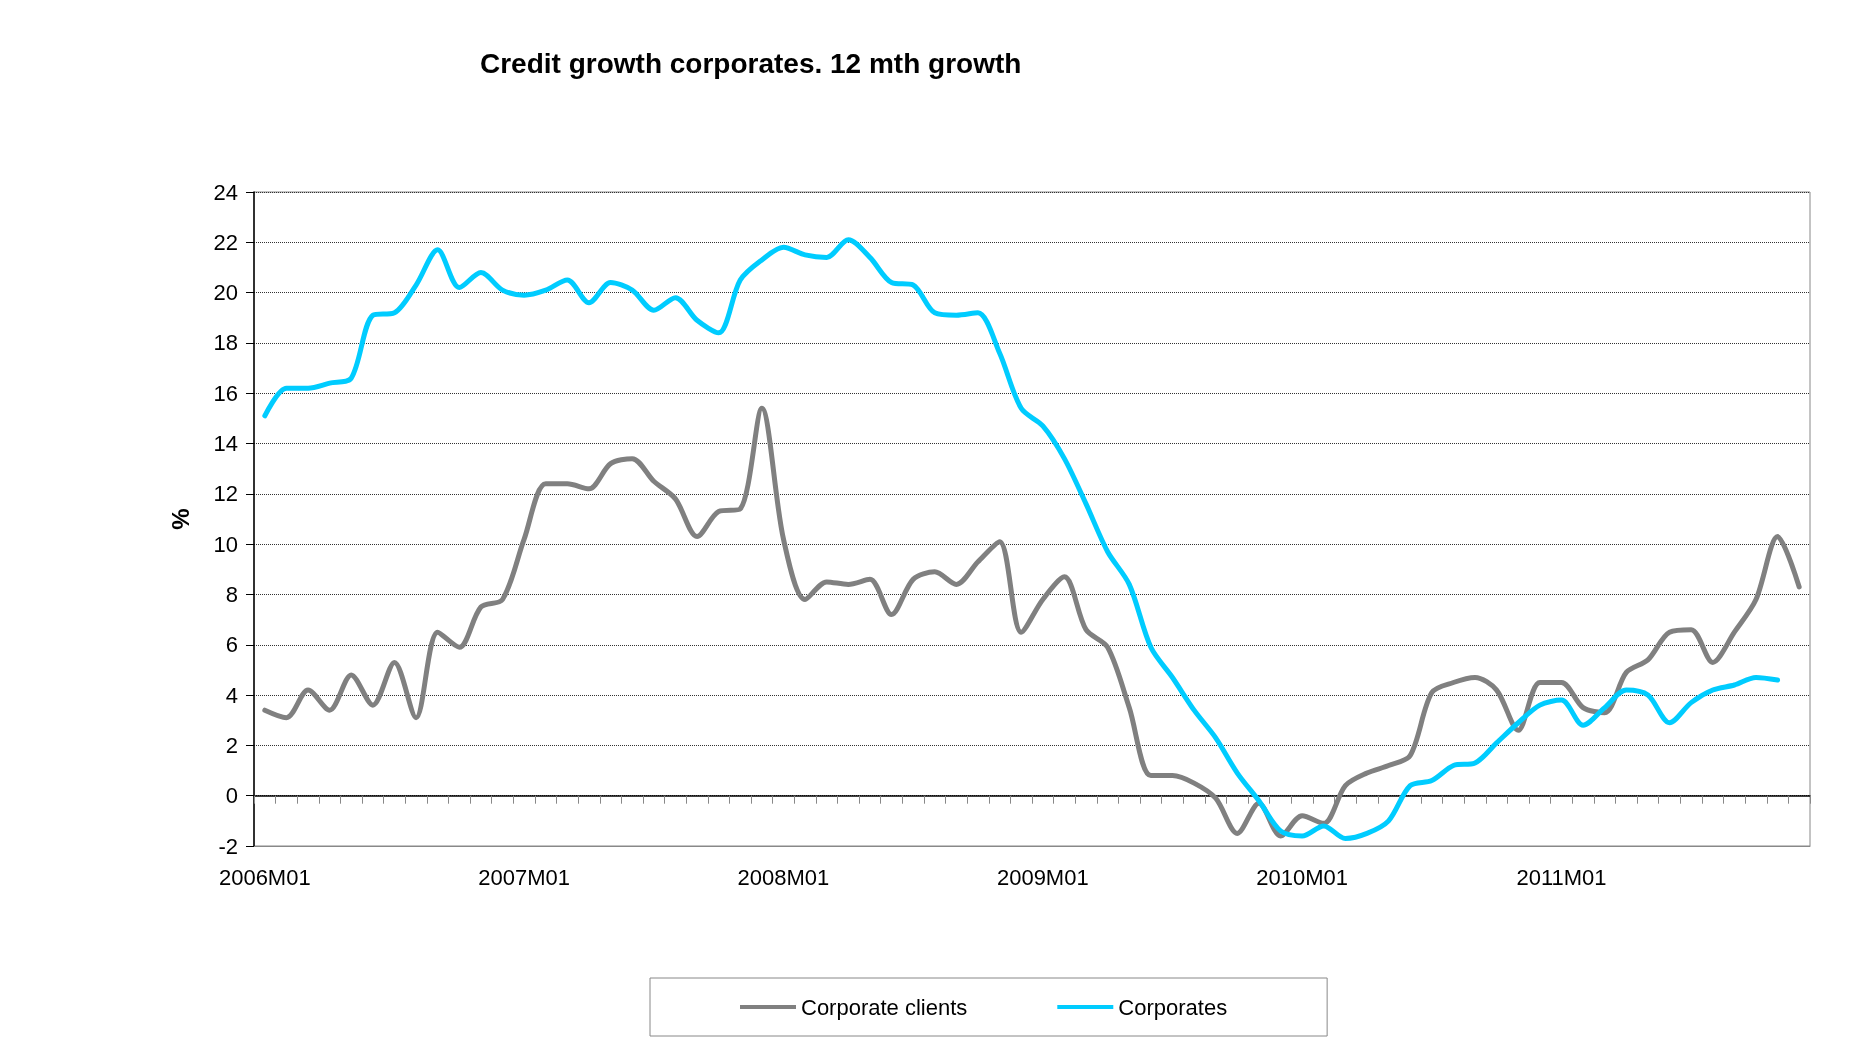 The image size is (1865, 1050). What do you see at coordinates (225, 293) in the screenshot?
I see `y-tick-label: 20` at bounding box center [225, 293].